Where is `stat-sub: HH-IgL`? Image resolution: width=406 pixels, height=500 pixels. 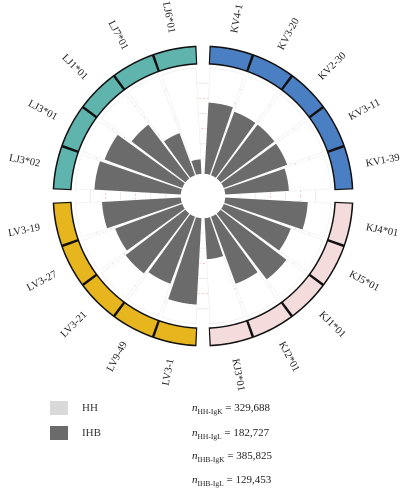
stat-sub: HH-IgL is located at coordinates (209, 437).